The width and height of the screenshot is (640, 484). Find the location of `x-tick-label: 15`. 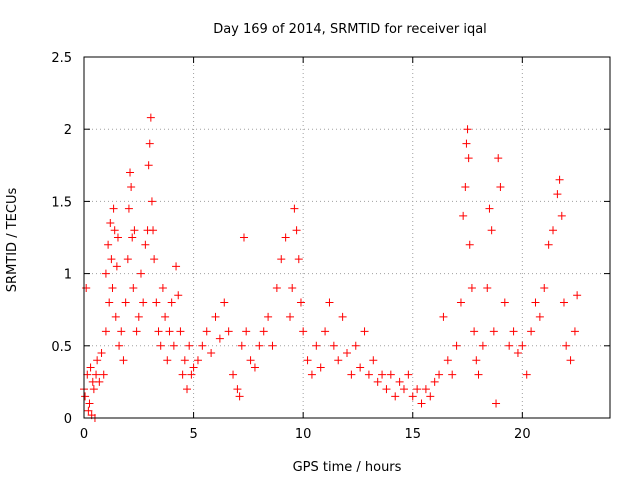

x-tick-label: 15 is located at coordinates (412, 434).